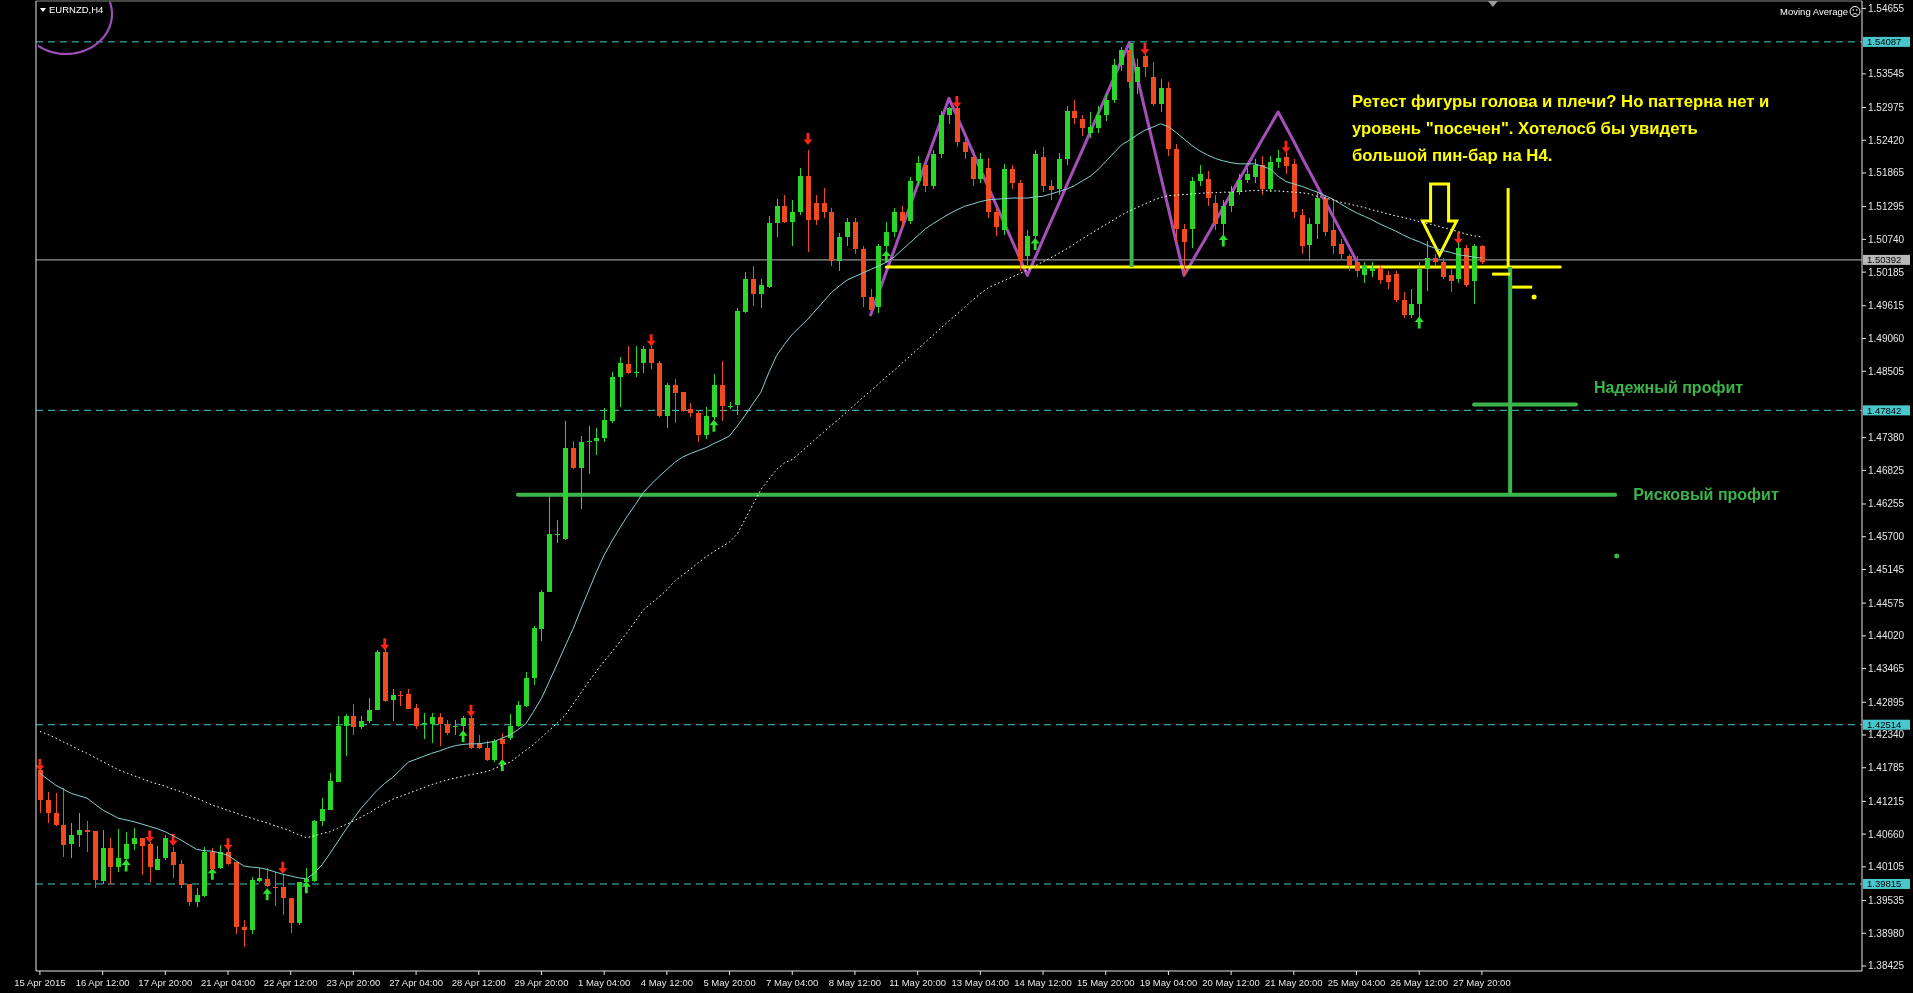  Describe the element at coordinates (165, 982) in the screenshot. I see `x-tick-label: 17 Apr 20:00` at that location.